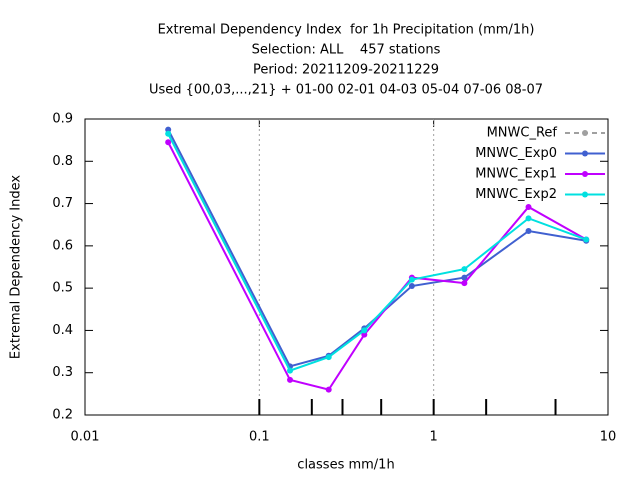 The width and height of the screenshot is (640, 480). I want to click on y-tick-label: 0.2, so click(62, 415).